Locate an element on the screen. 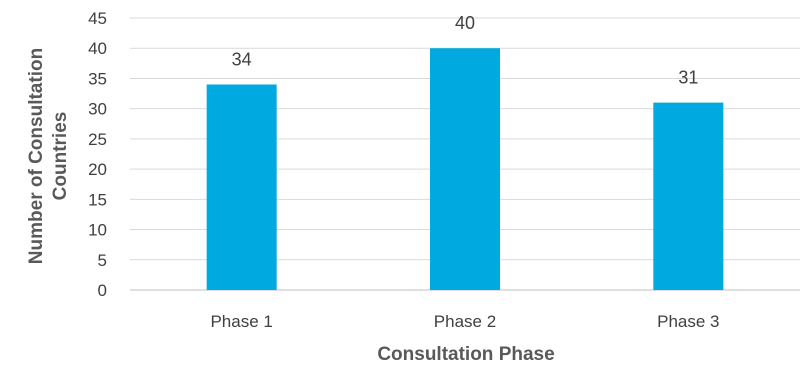 The height and width of the screenshot is (366, 800). x-tick-label: Phase 2 is located at coordinates (465, 321).